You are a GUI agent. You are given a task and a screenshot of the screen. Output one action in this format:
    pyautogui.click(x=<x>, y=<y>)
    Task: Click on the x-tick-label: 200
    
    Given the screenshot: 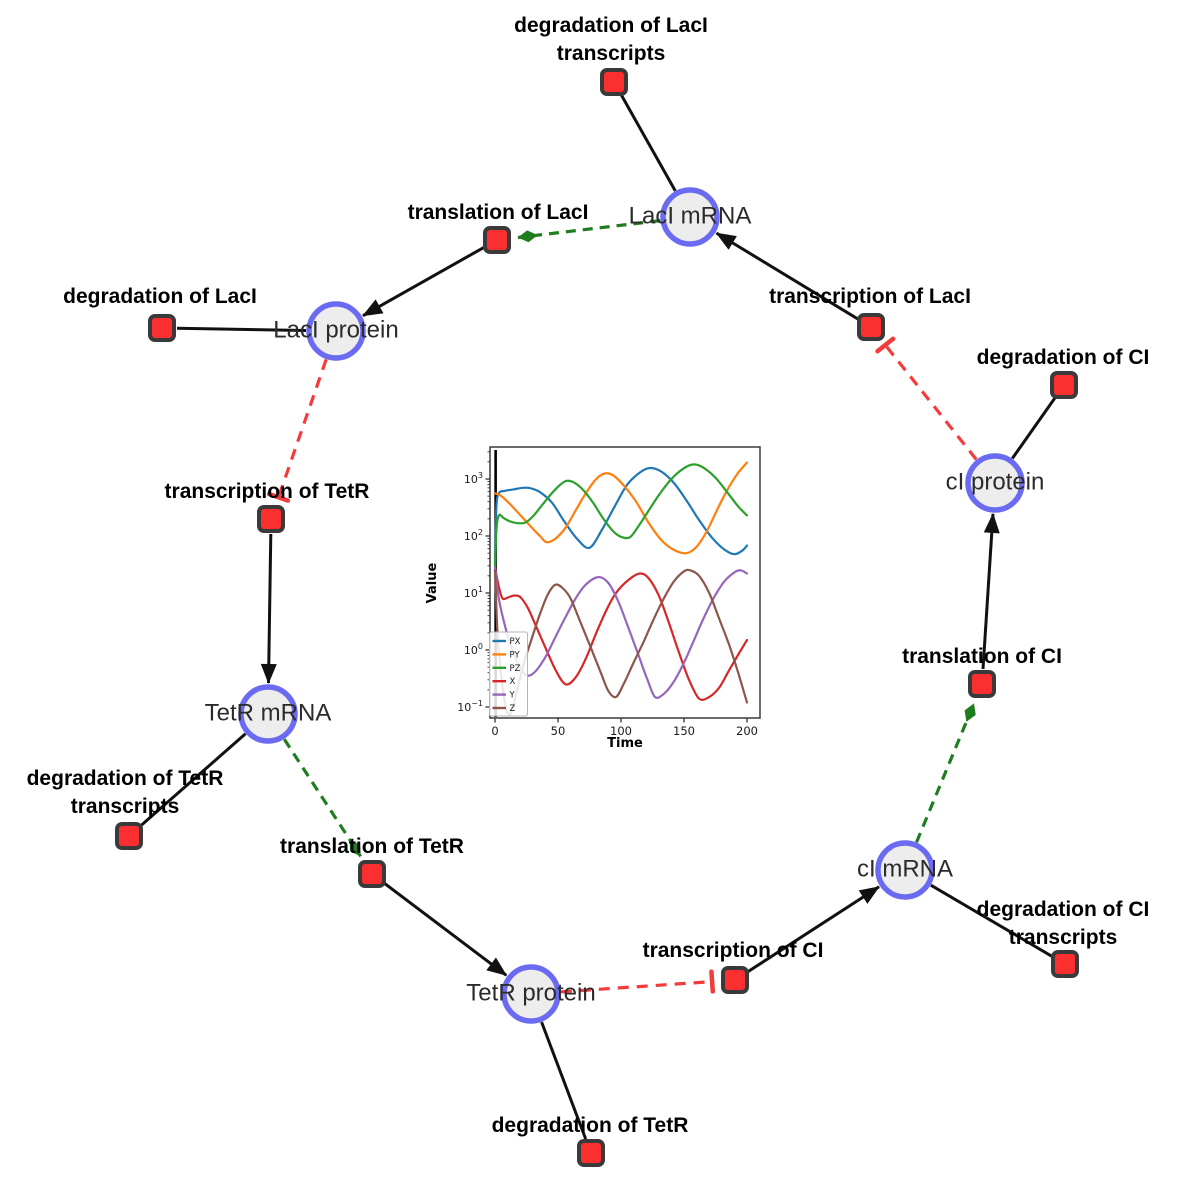 What is the action you would take?
    pyautogui.click(x=747, y=731)
    